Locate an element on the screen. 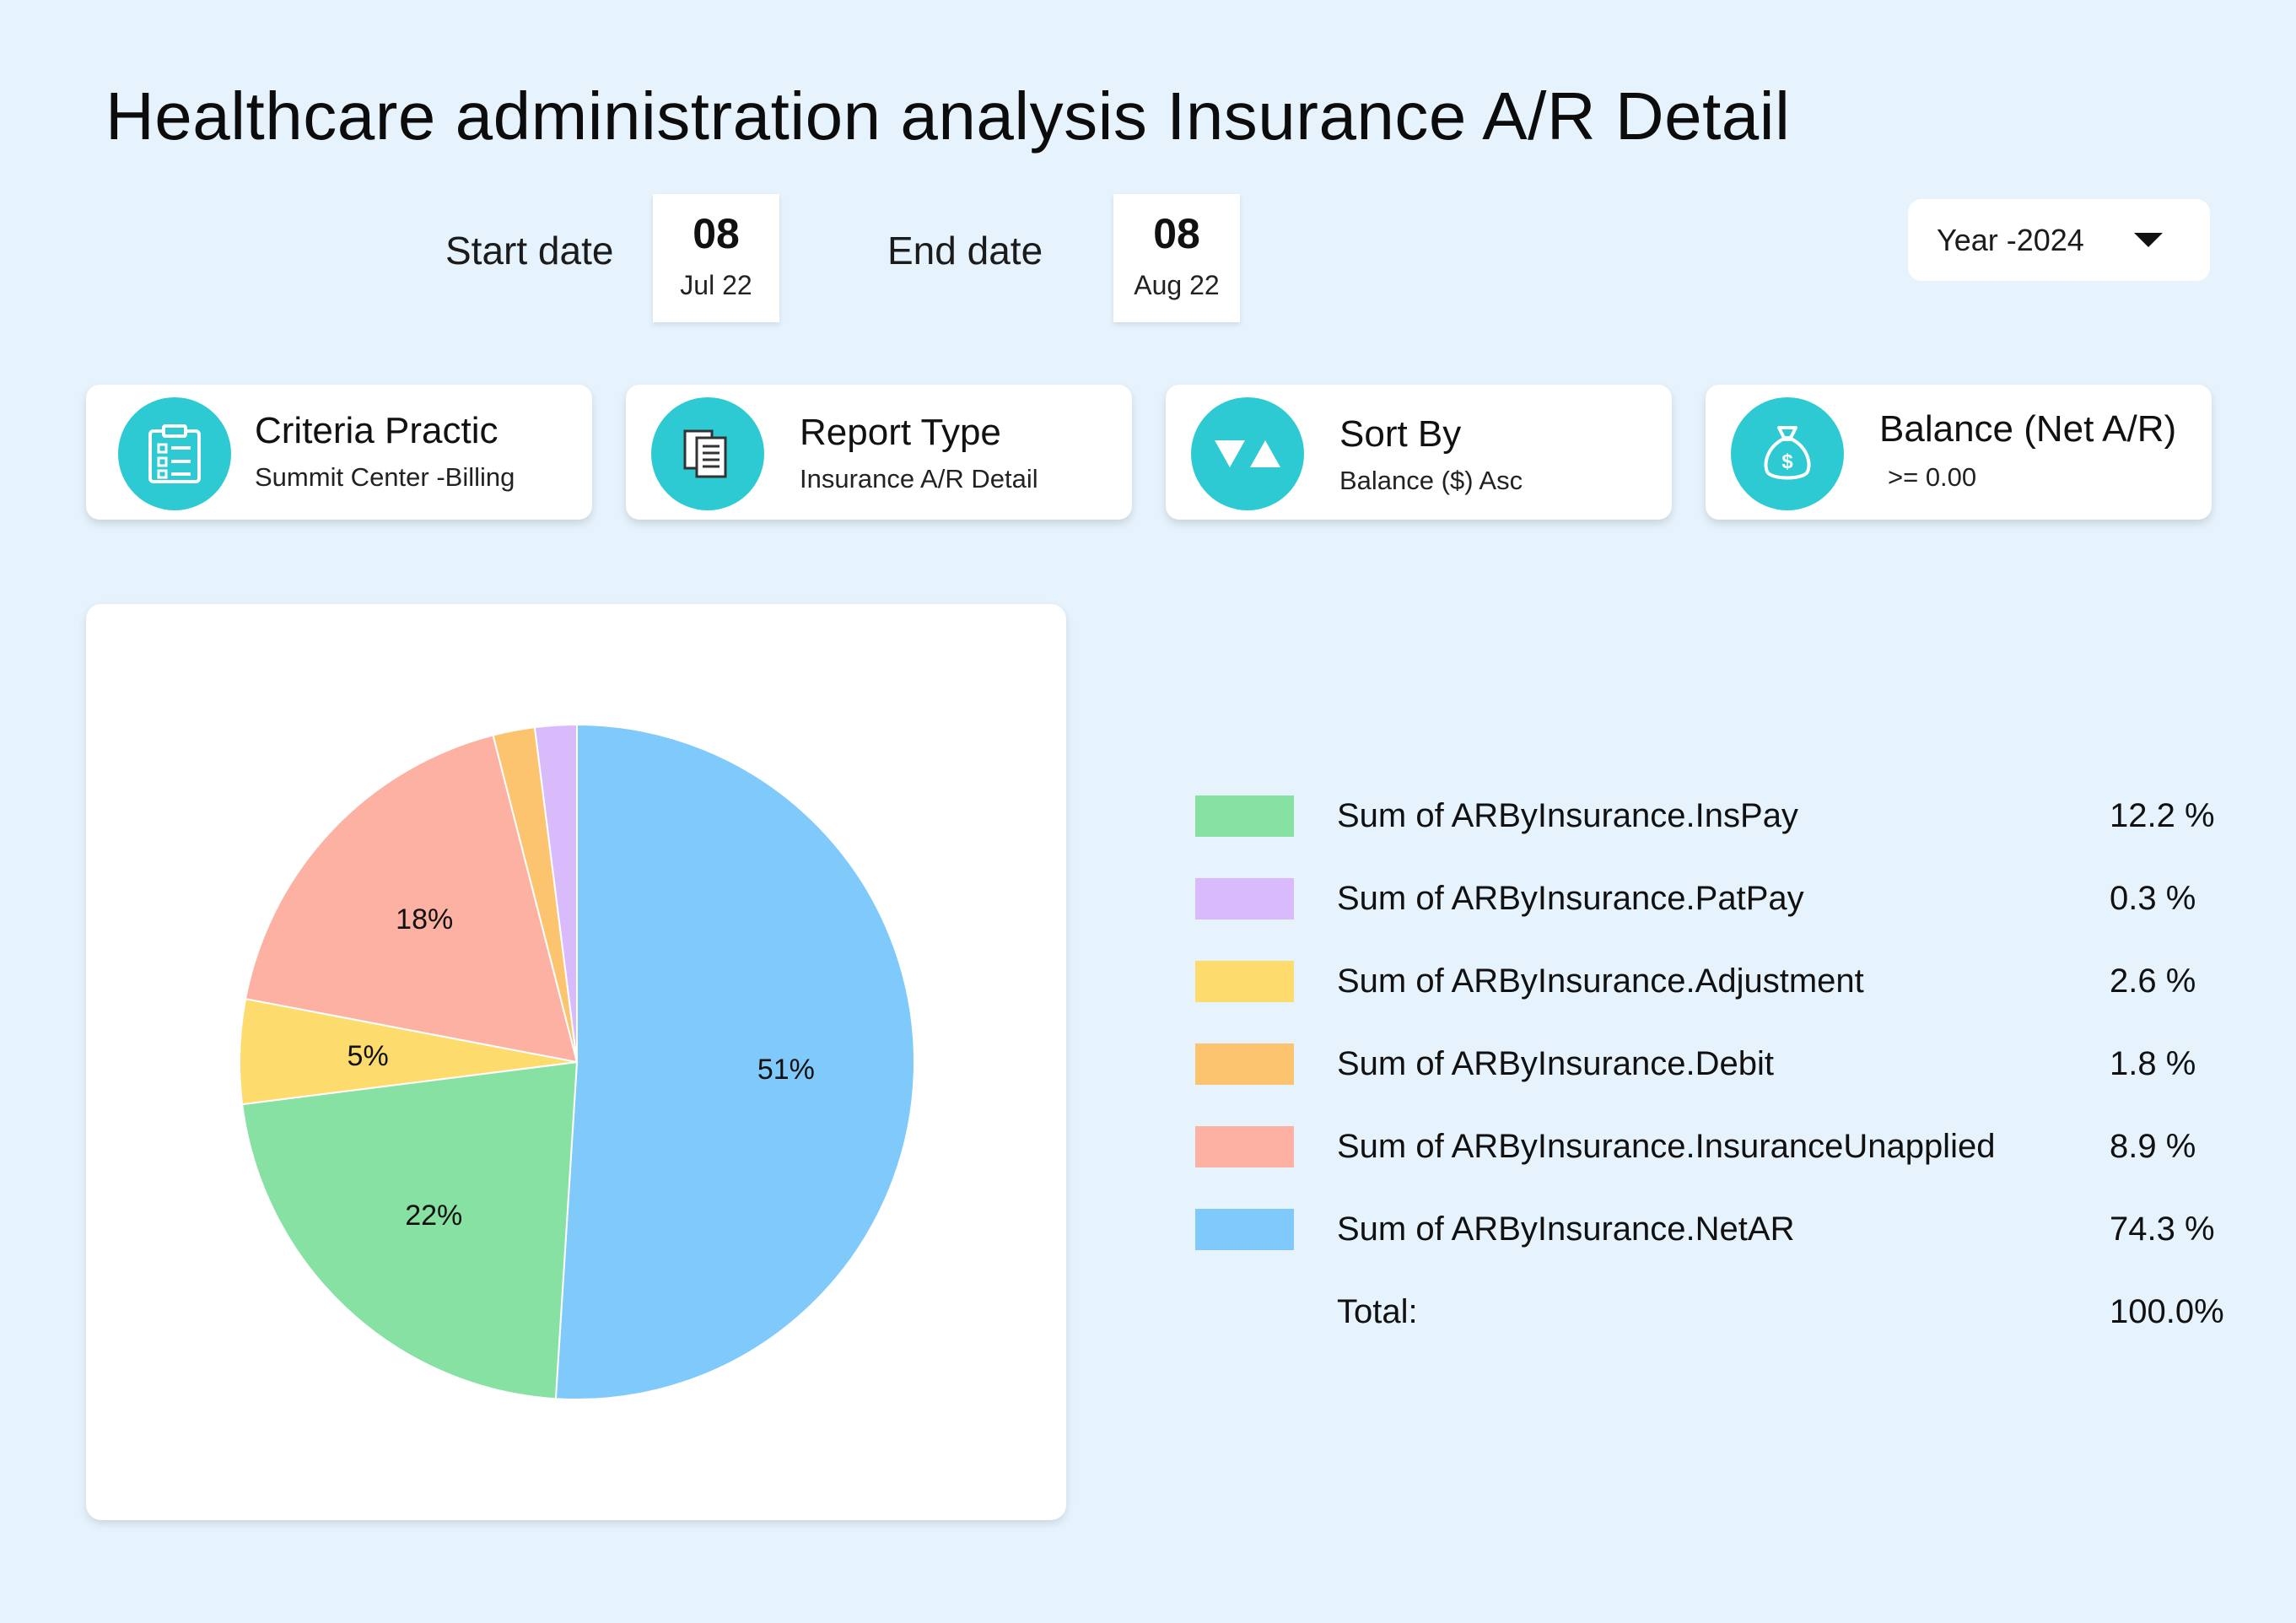 The height and width of the screenshot is (1623, 2296). balance-net-ar-card: $ Balance (Net A/R) >= 0.00 is located at coordinates (1959, 452).